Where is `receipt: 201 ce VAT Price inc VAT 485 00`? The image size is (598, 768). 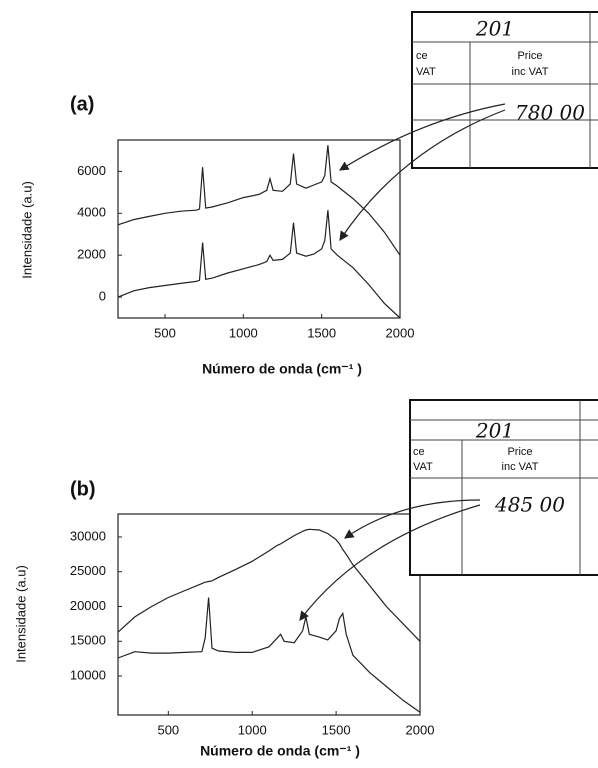 receipt: 201 ce VAT Price inc VAT 485 00 is located at coordinates (503, 487).